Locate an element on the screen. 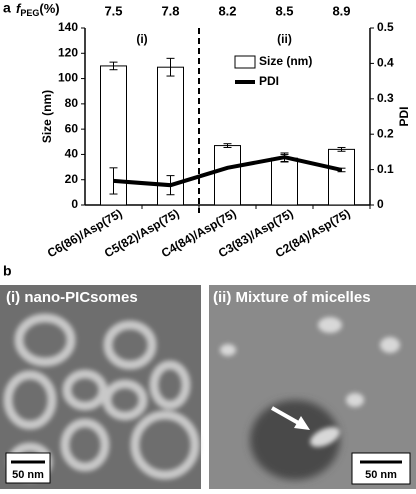 The height and width of the screenshot is (494, 416). y-tick-label: 40 is located at coordinates (72, 154).